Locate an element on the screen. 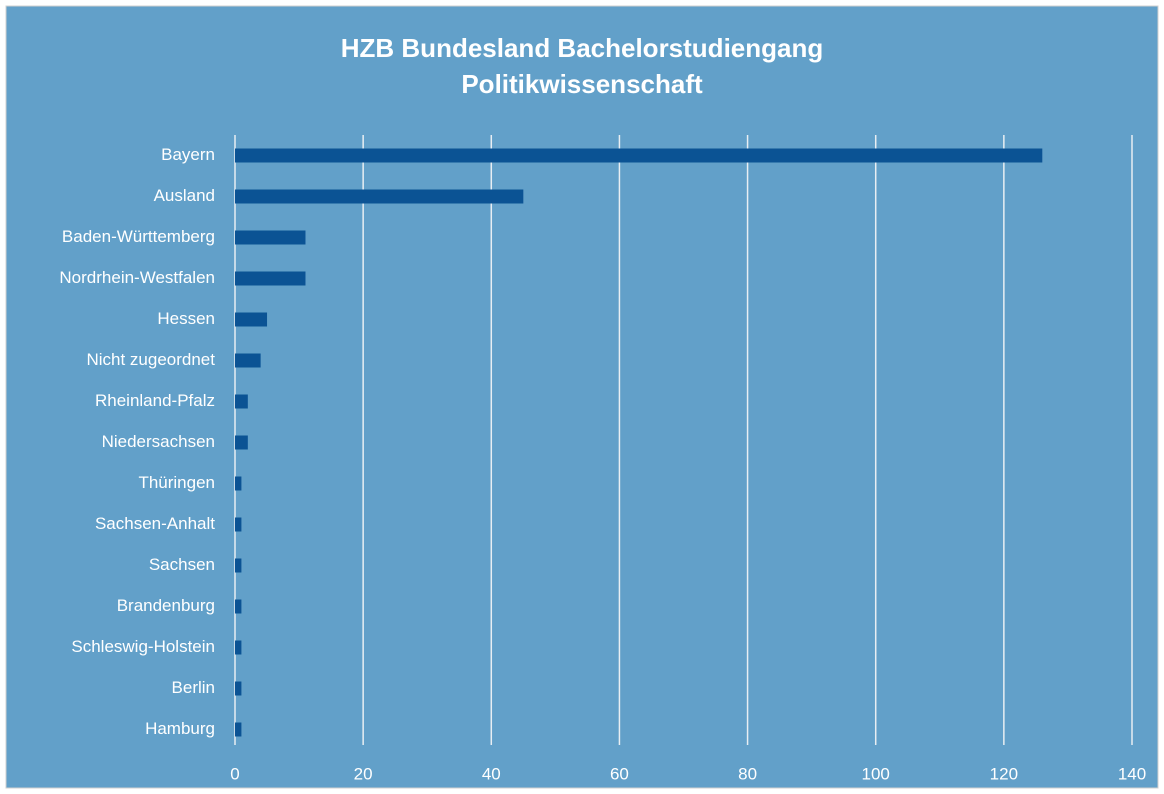 The image size is (1164, 794). y-tick-label: Sachsen-Anhalt is located at coordinates (155, 523).